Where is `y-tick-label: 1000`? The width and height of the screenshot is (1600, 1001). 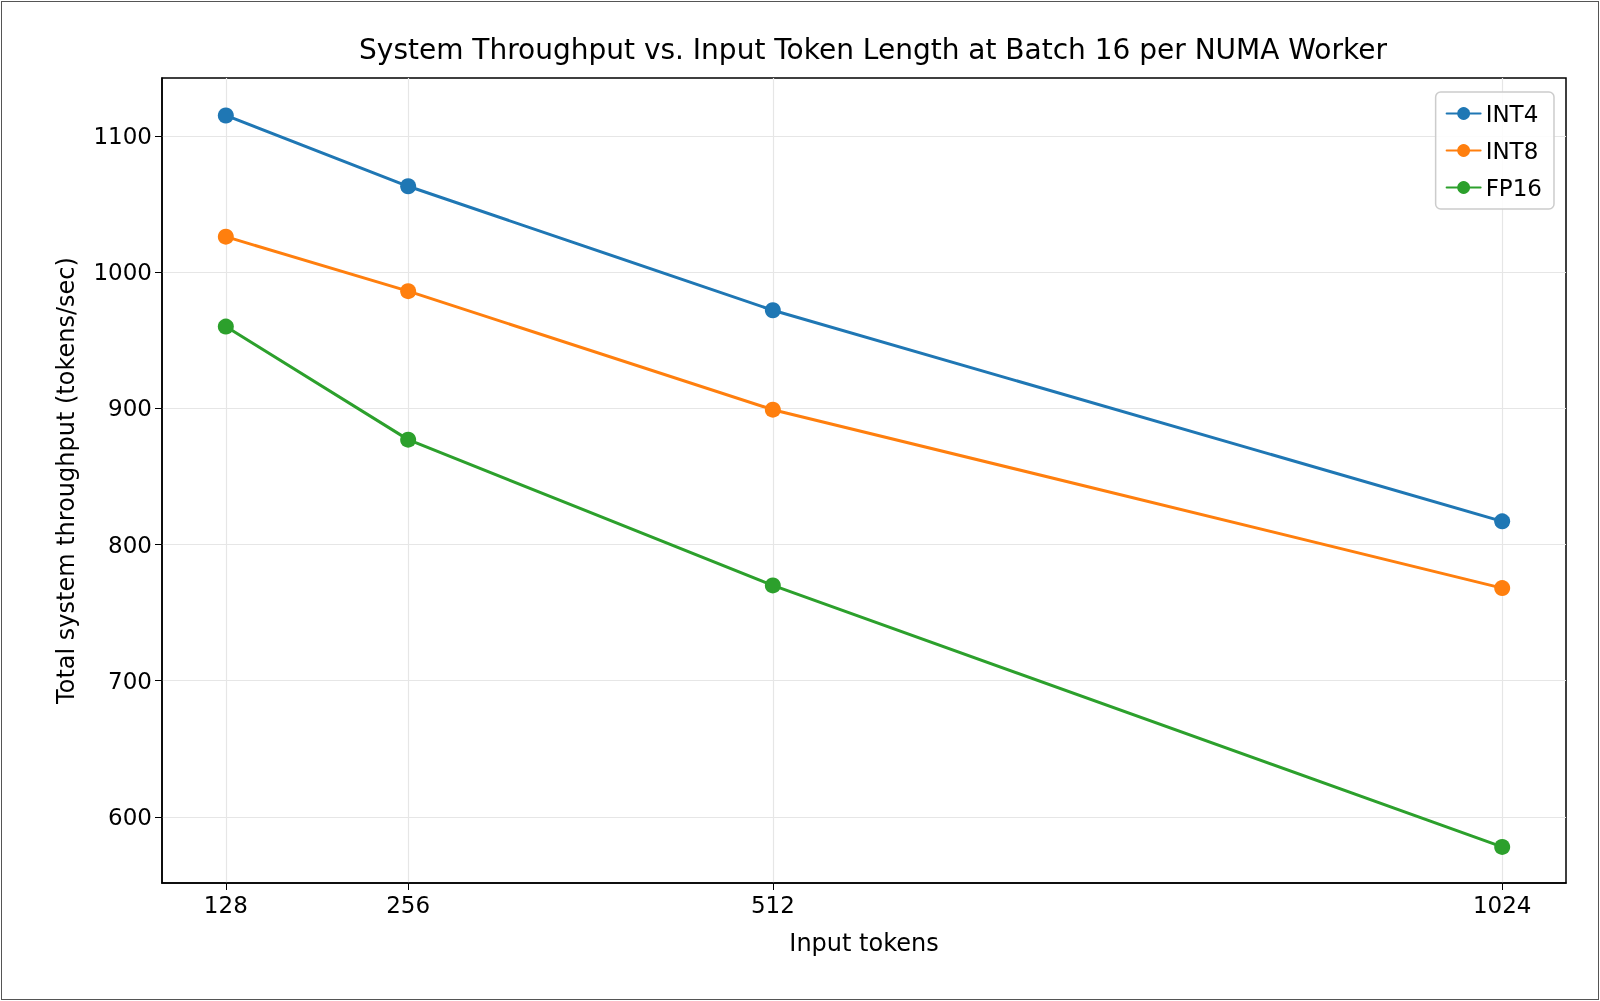 y-tick-label: 1000 is located at coordinates (122, 272).